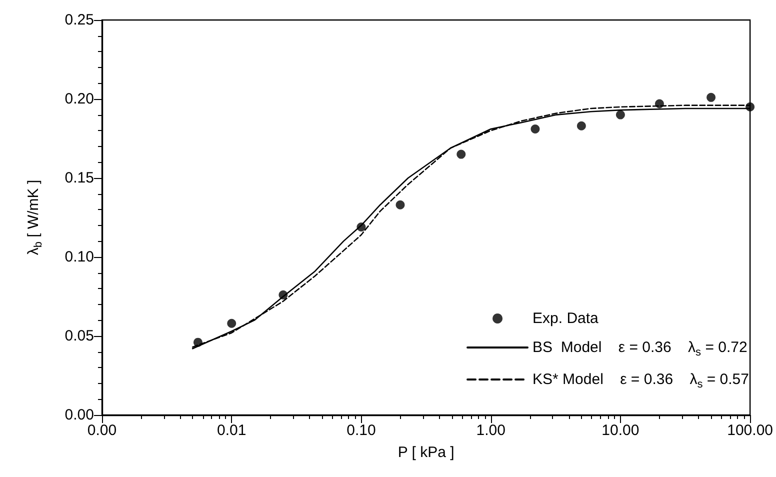 This screenshot has height=477, width=776. I want to click on x-tick-label: 10.00, so click(621, 430).